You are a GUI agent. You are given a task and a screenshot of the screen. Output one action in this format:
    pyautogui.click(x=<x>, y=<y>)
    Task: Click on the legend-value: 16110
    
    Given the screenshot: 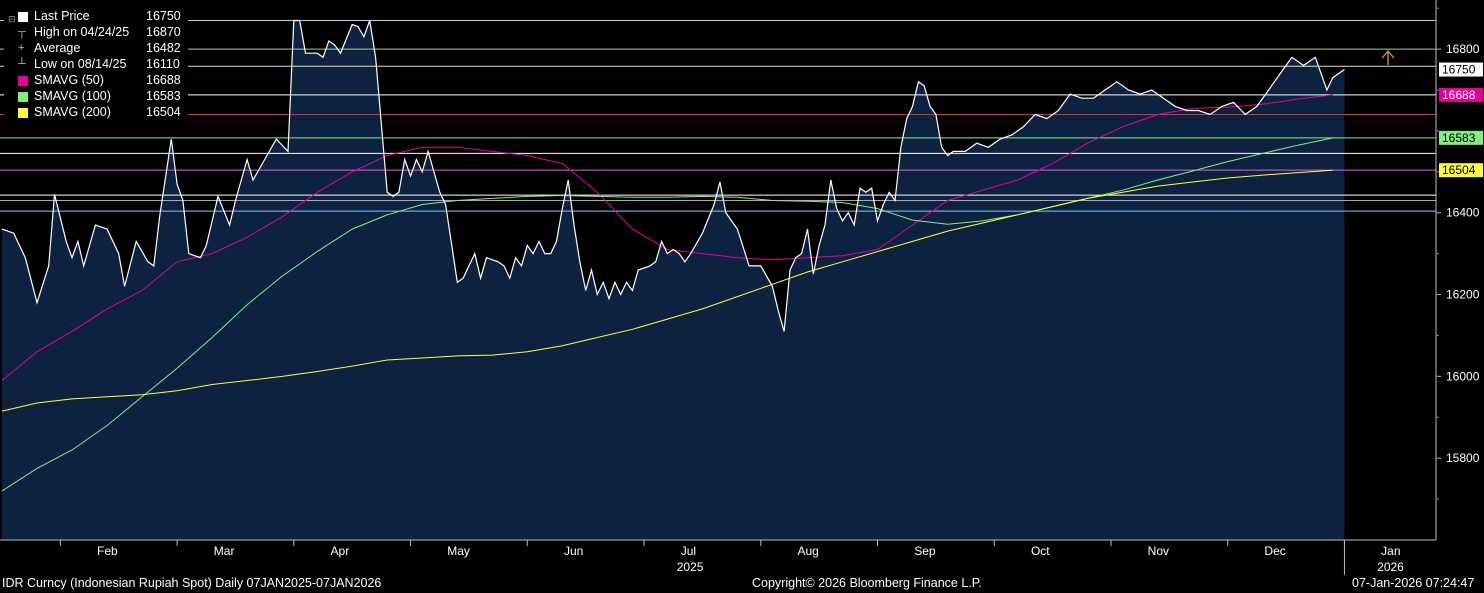 What is the action you would take?
    pyautogui.click(x=163, y=64)
    